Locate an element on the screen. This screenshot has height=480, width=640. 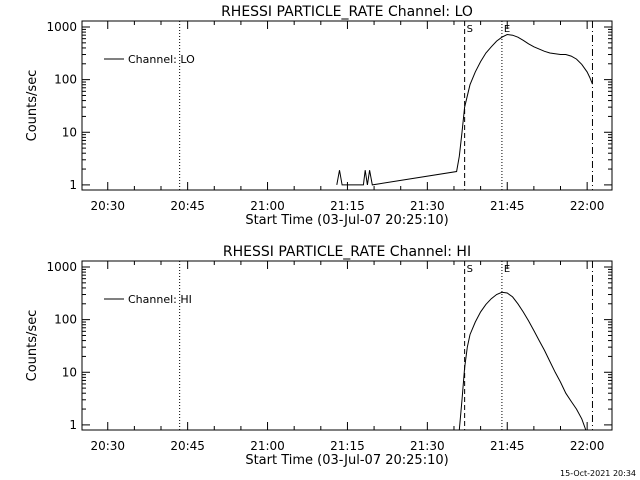
generation-timestamp: 15-Oct-2021 20:34 is located at coordinates (598, 473).